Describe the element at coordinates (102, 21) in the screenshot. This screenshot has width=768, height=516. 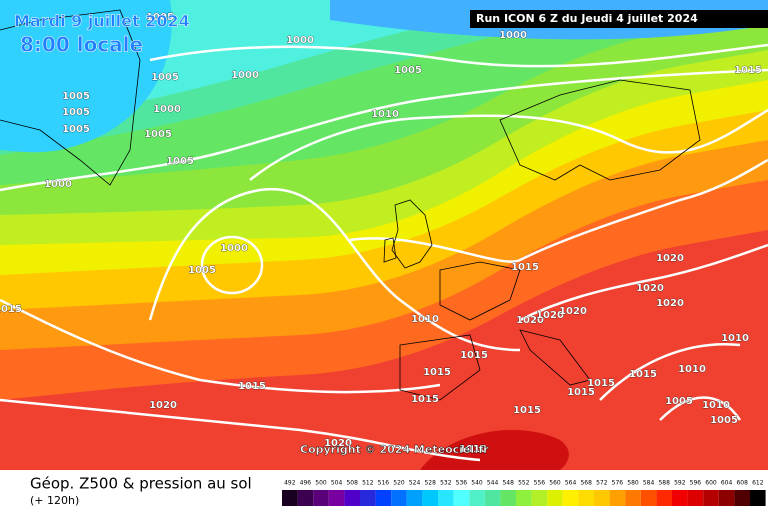
I see `forecast-date: Mardi 9 juillet 2024` at that location.